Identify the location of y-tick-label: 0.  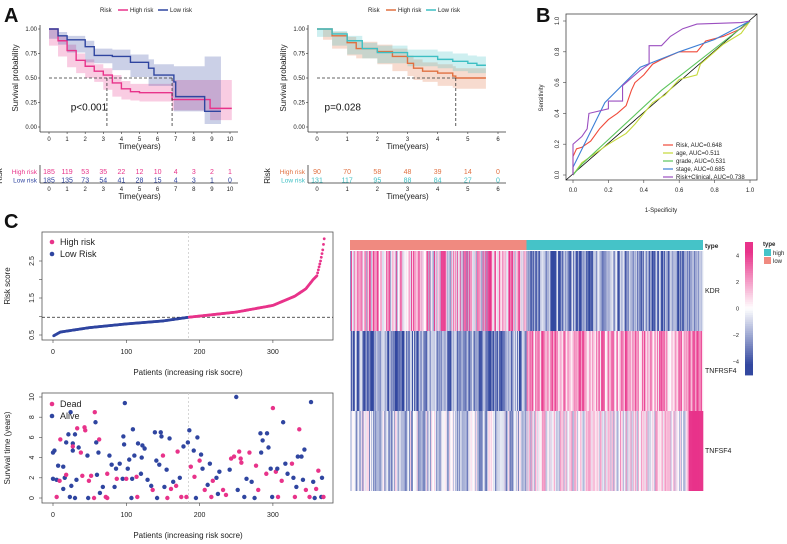
(32, 498).